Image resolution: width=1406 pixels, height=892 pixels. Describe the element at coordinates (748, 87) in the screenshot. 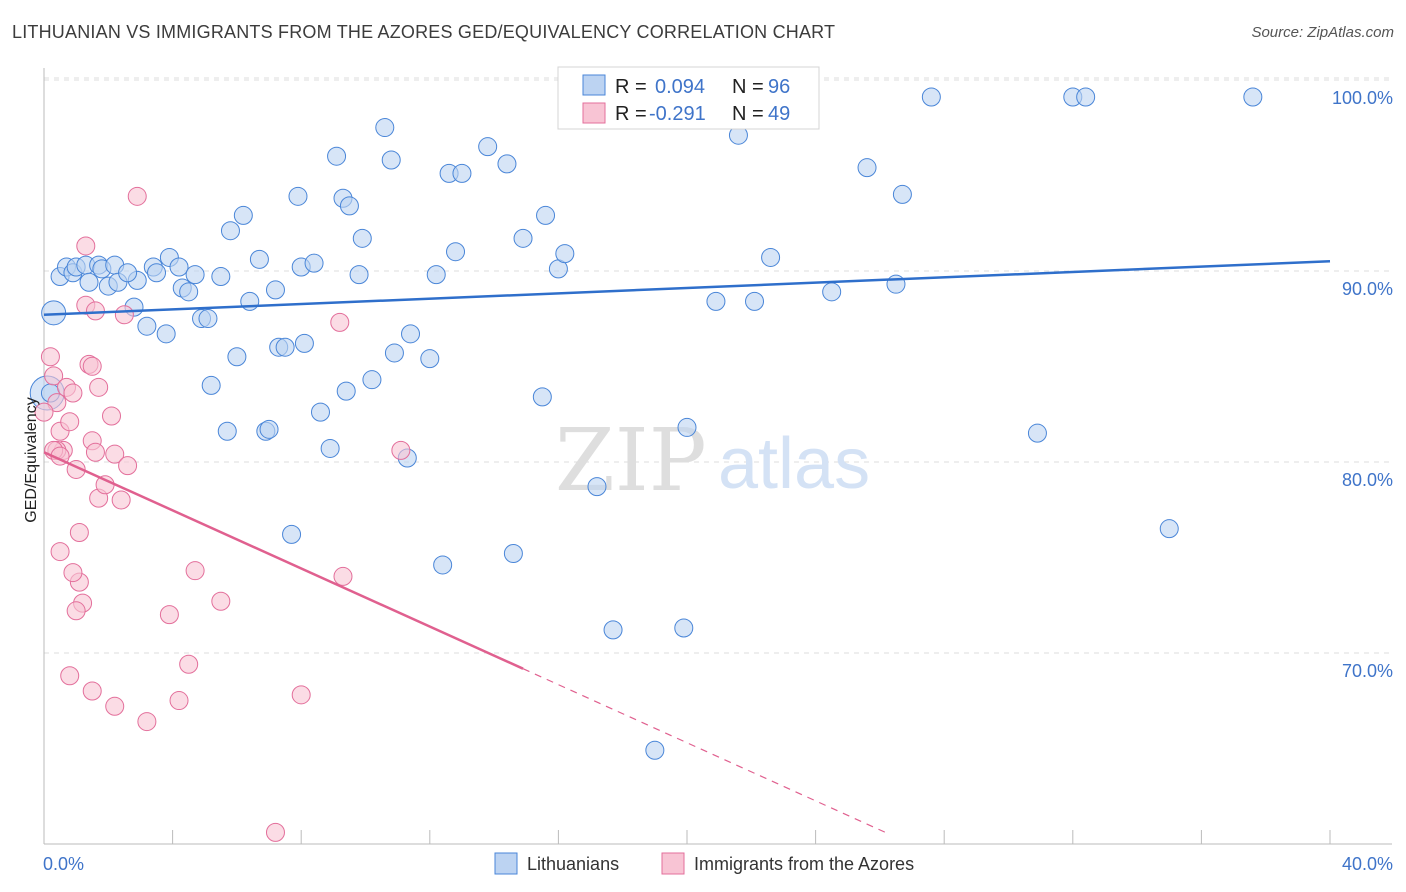

I see `legend-n-label-1: N =` at that location.